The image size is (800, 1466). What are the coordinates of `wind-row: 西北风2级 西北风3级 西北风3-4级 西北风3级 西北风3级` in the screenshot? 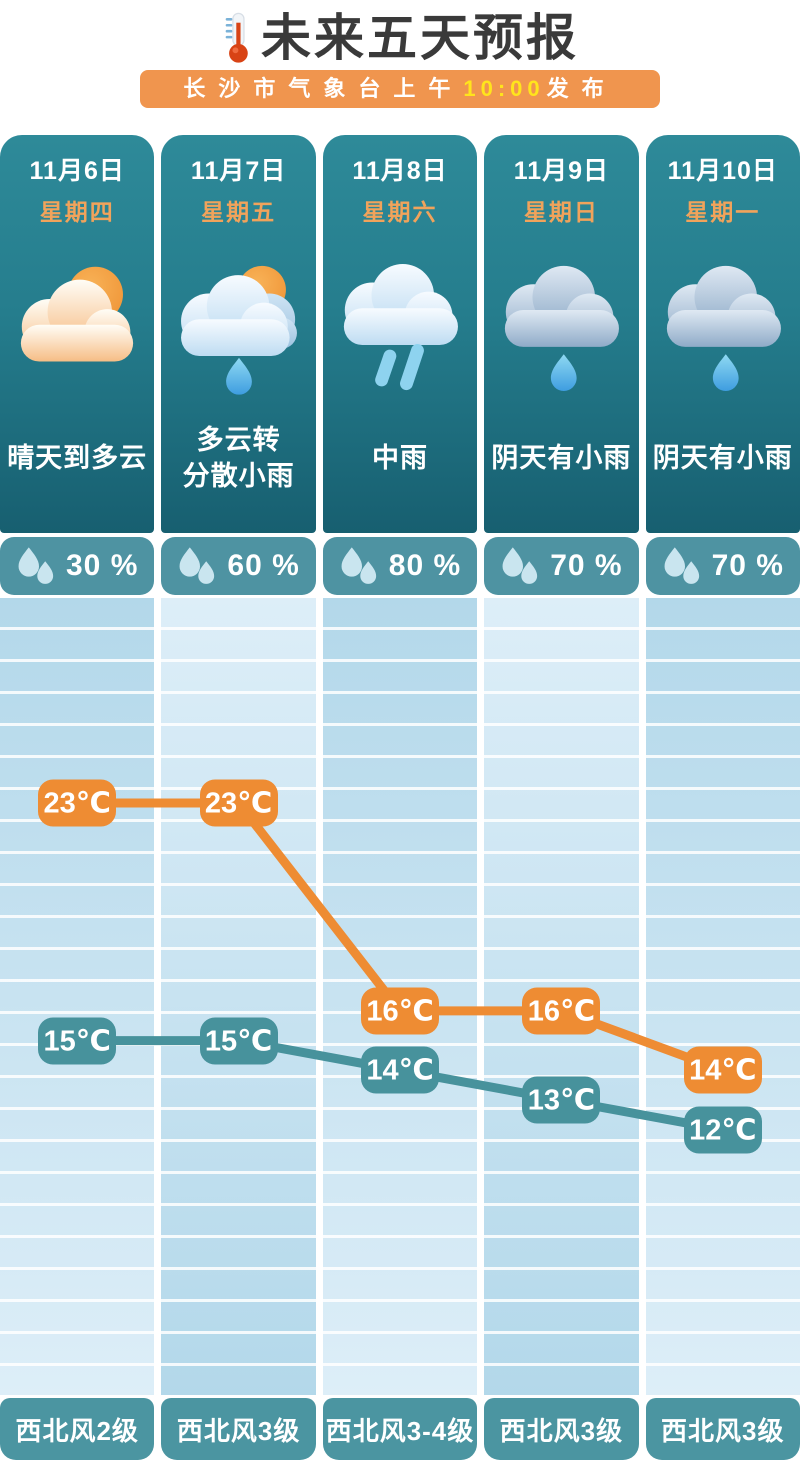 It's located at (400, 1429).